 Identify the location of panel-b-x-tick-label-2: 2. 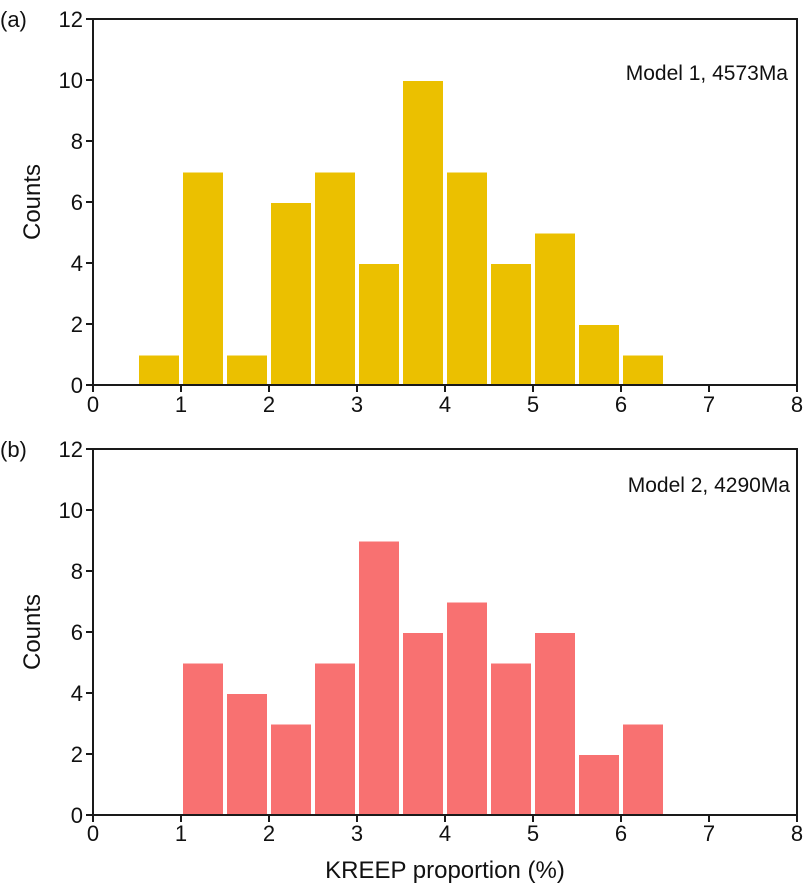
(269, 833).